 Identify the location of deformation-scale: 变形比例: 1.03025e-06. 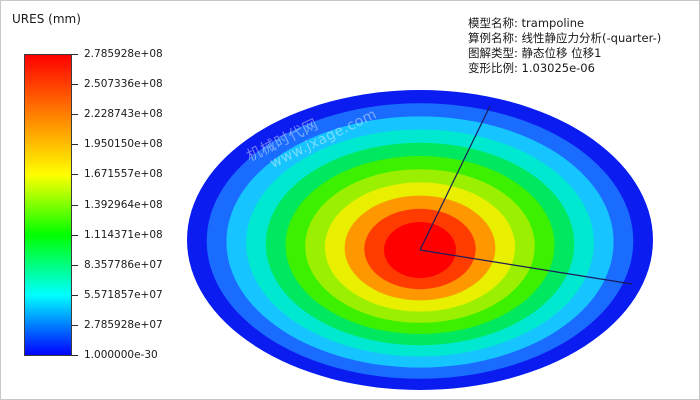
(531, 68).